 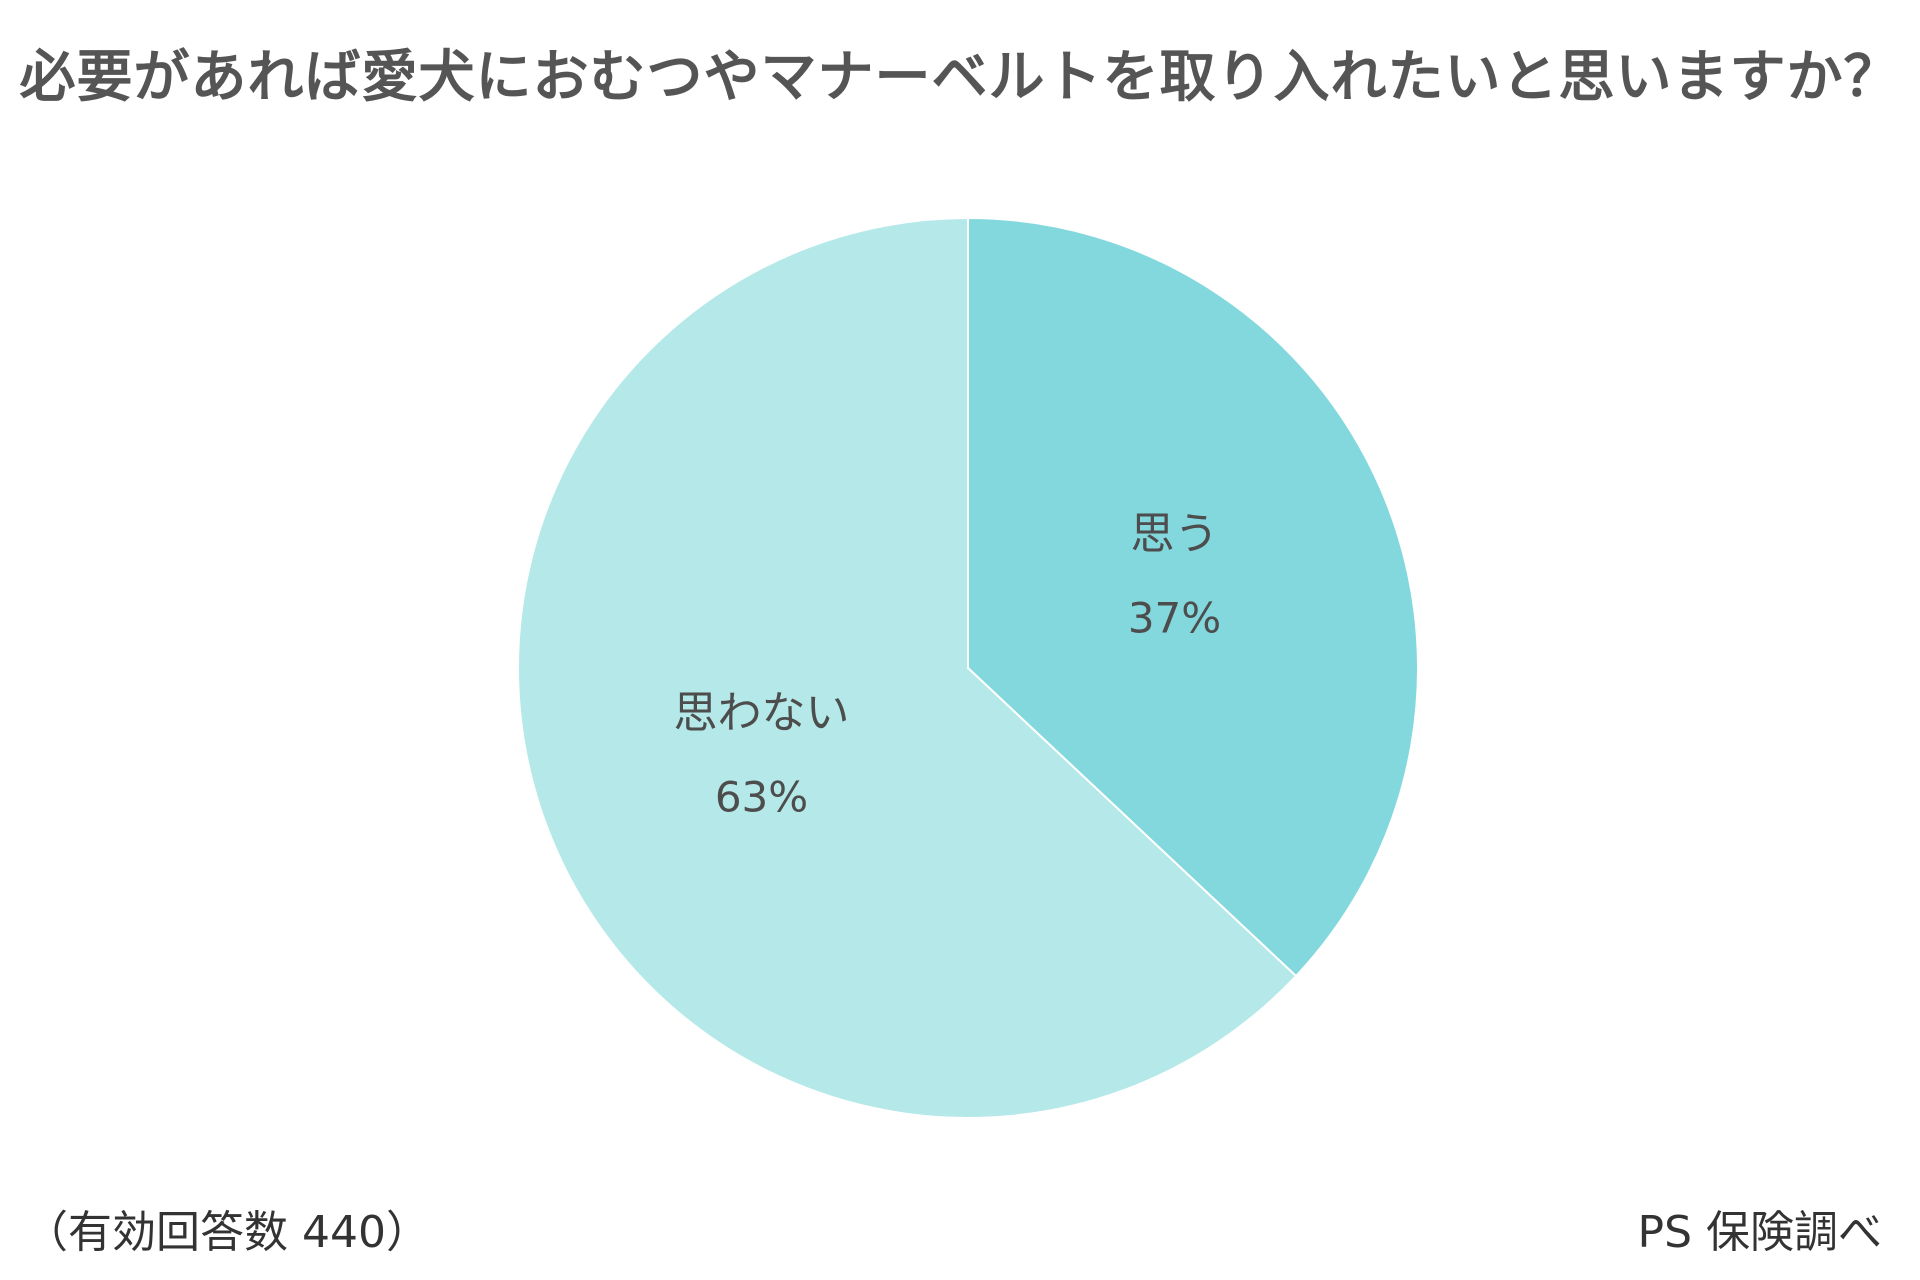 What do you see at coordinates (1174, 618) in the screenshot?
I see `slice-value-label-0: 37%` at bounding box center [1174, 618].